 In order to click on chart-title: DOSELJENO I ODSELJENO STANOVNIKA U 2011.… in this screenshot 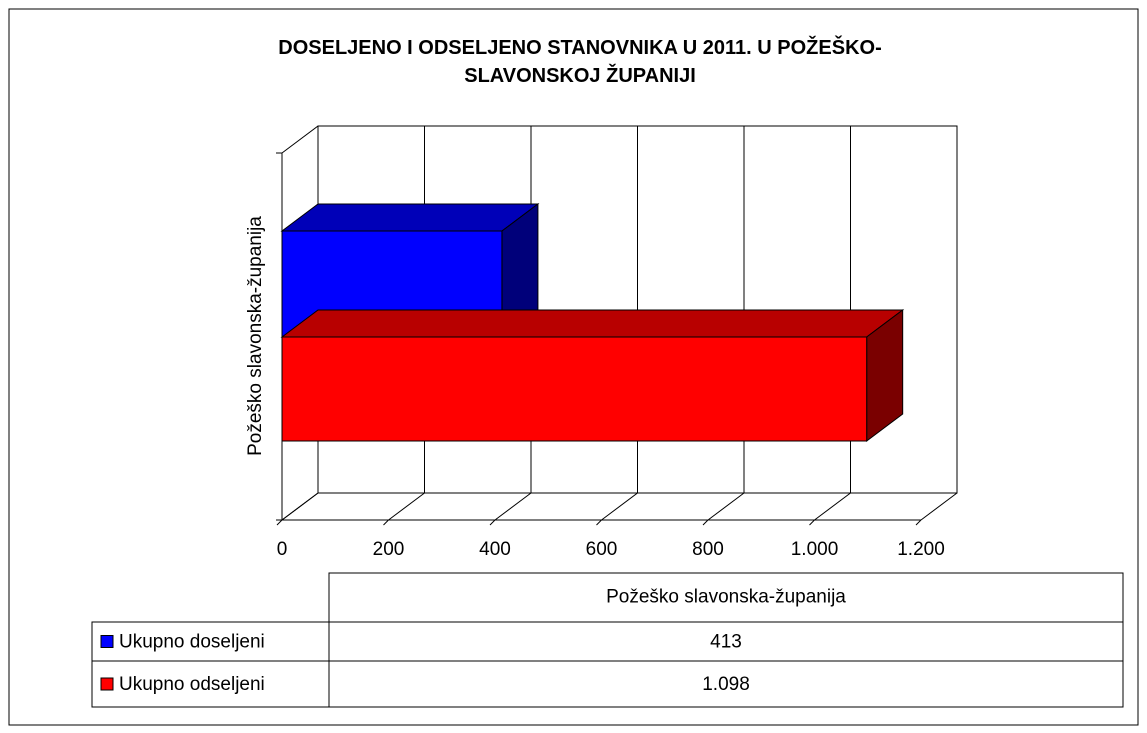, I will do `click(580, 62)`.